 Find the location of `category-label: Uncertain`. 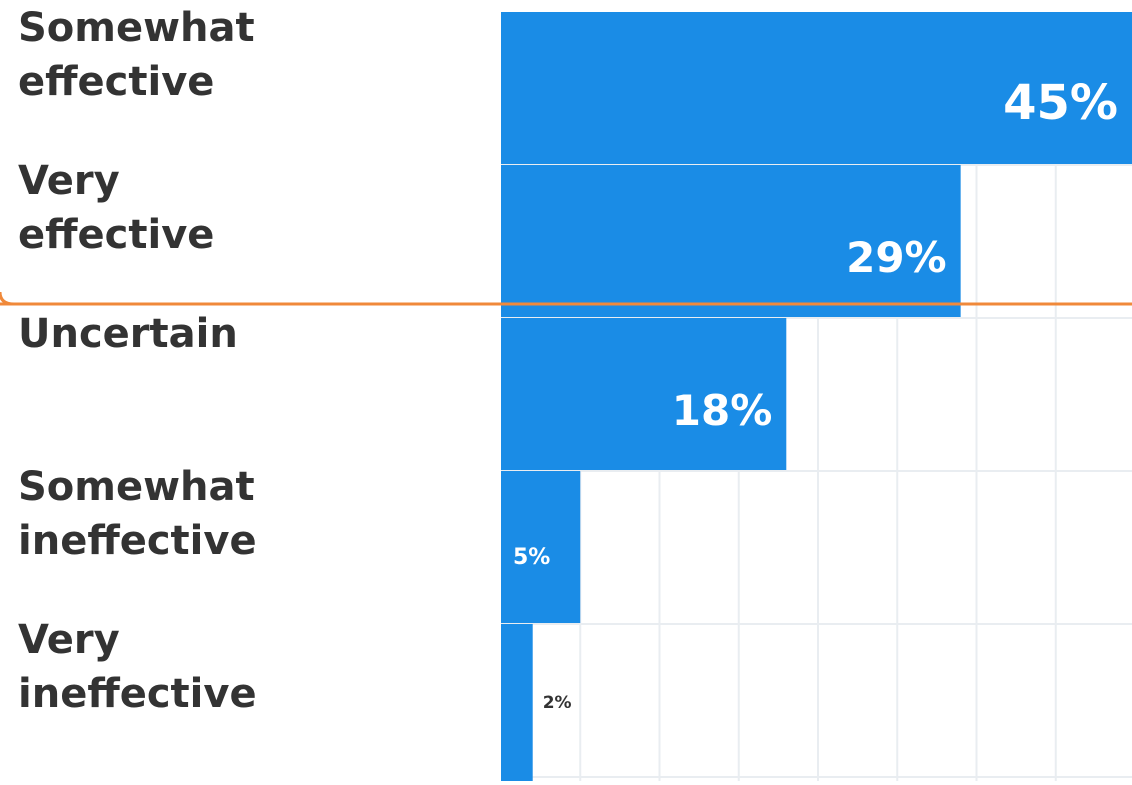

category-label: Uncertain is located at coordinates (128, 334).